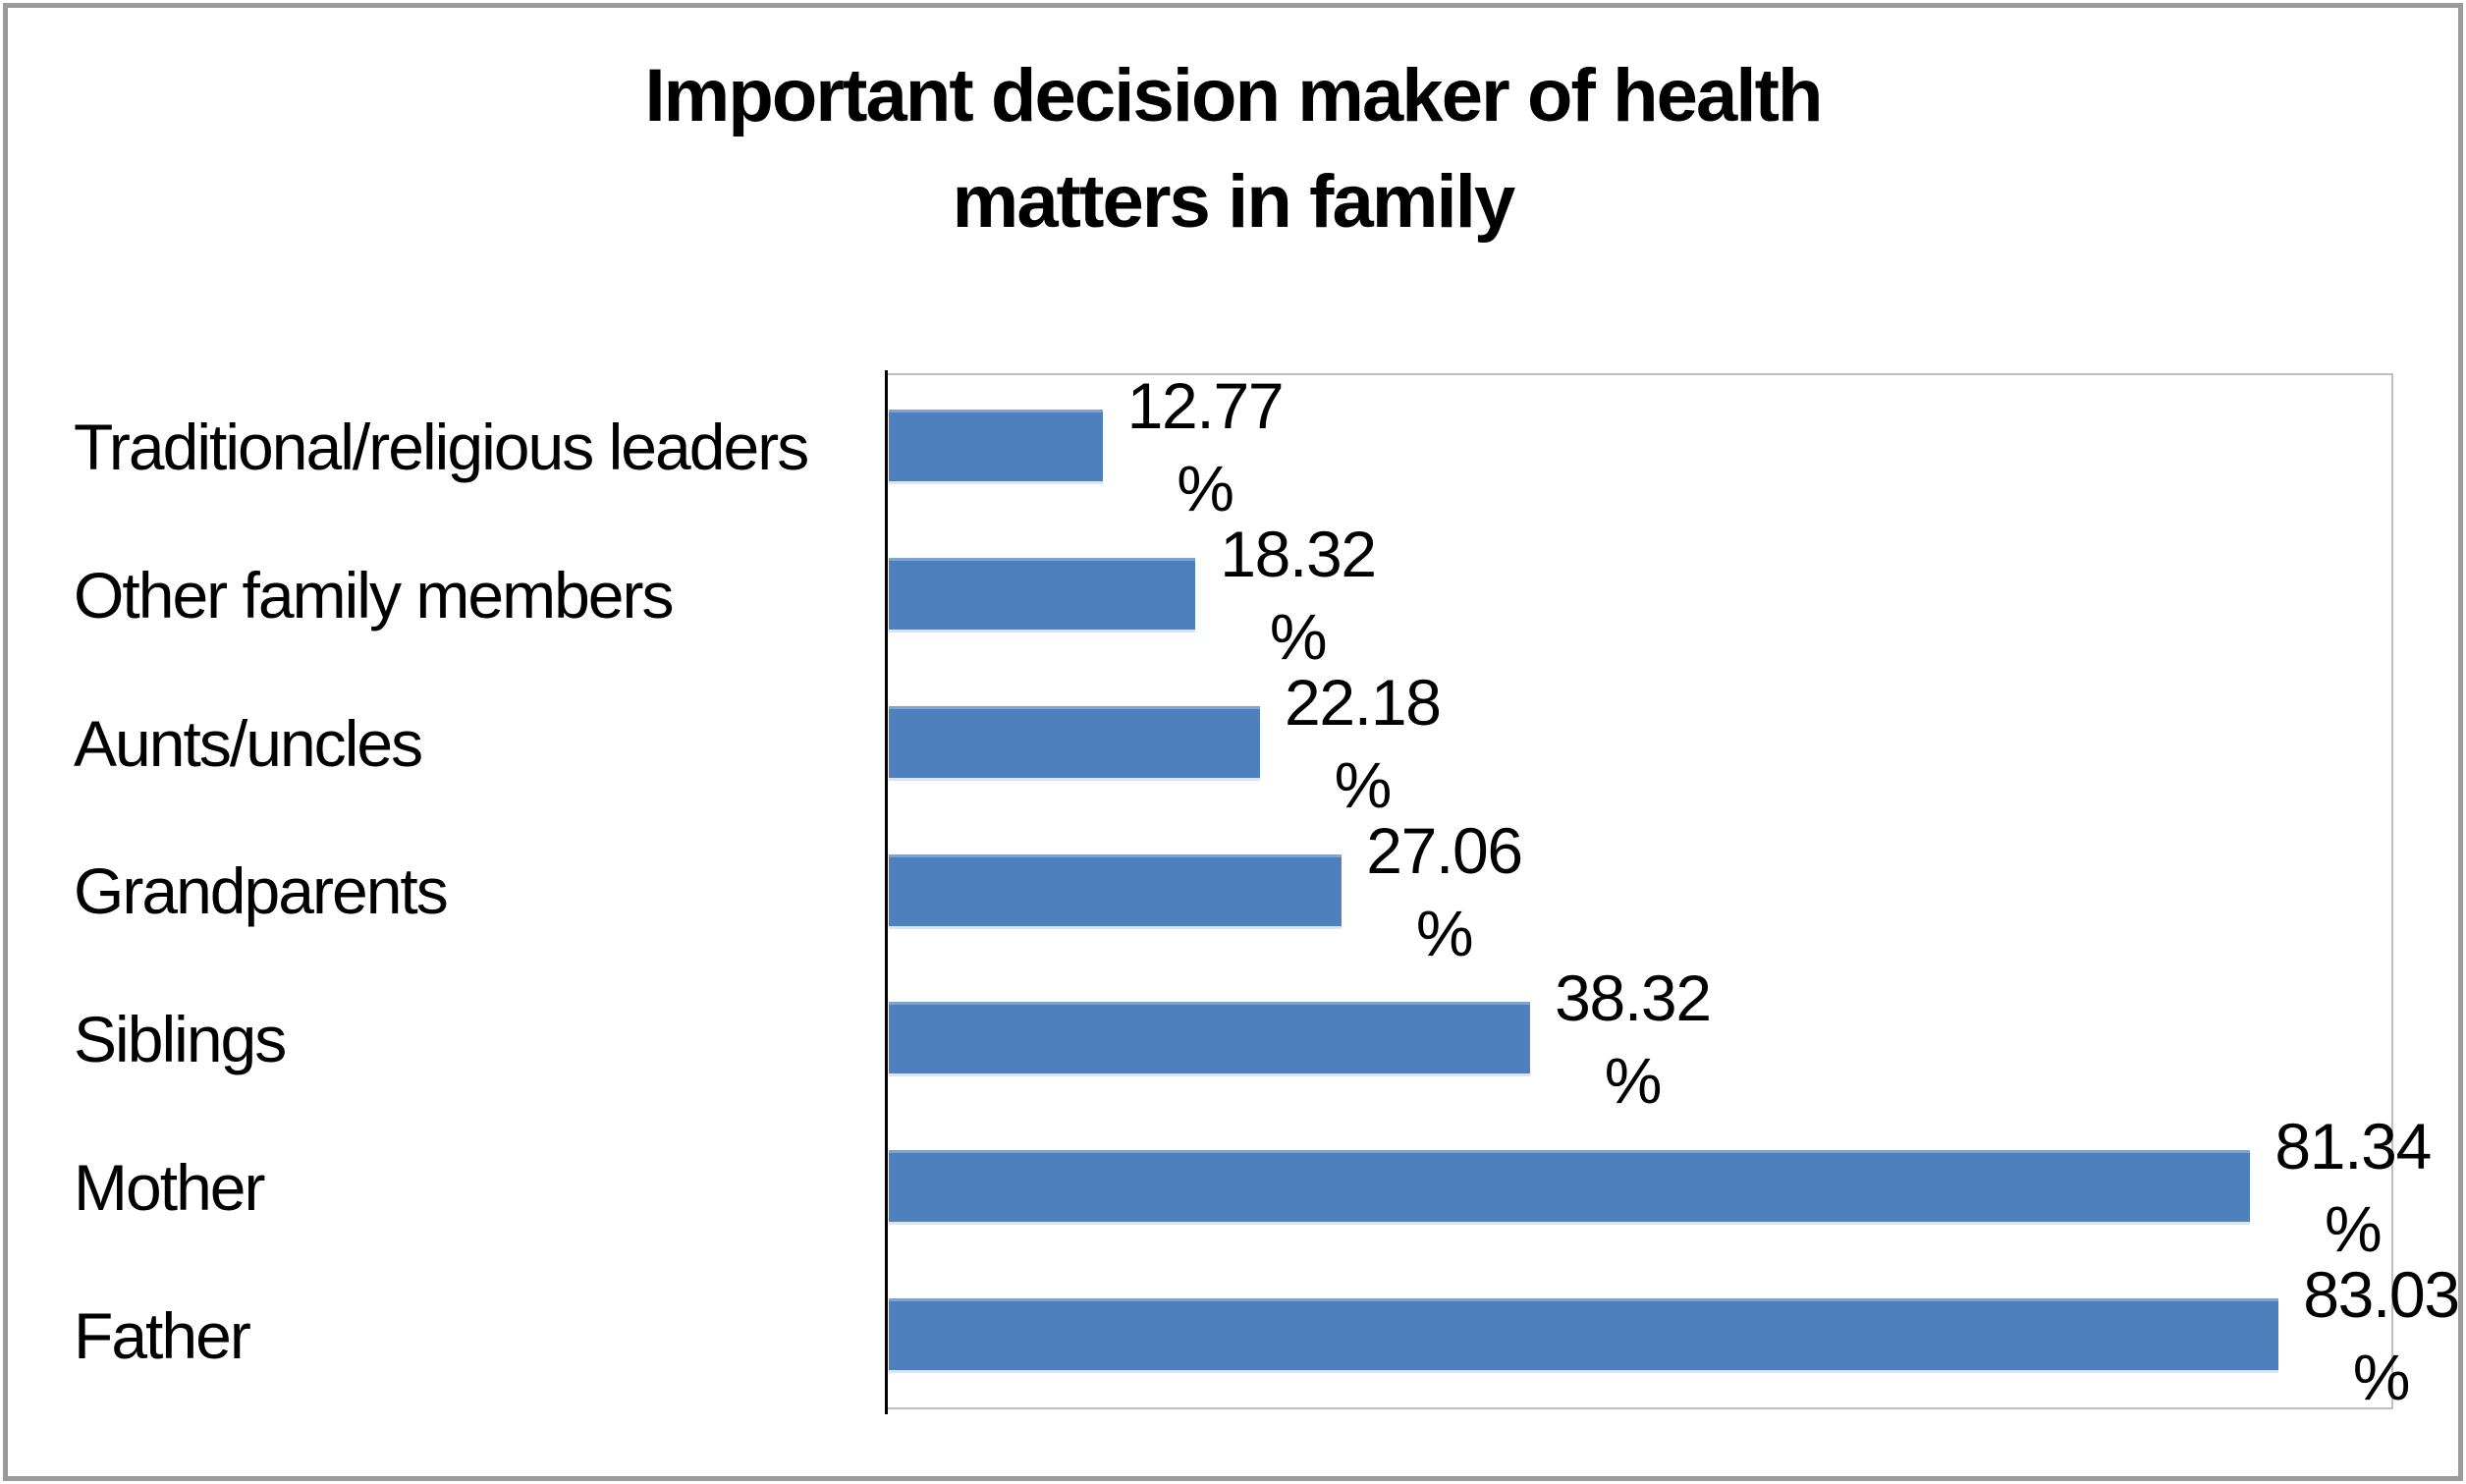 The height and width of the screenshot is (1484, 2466). I want to click on category-label: Siblings, so click(180, 1039).